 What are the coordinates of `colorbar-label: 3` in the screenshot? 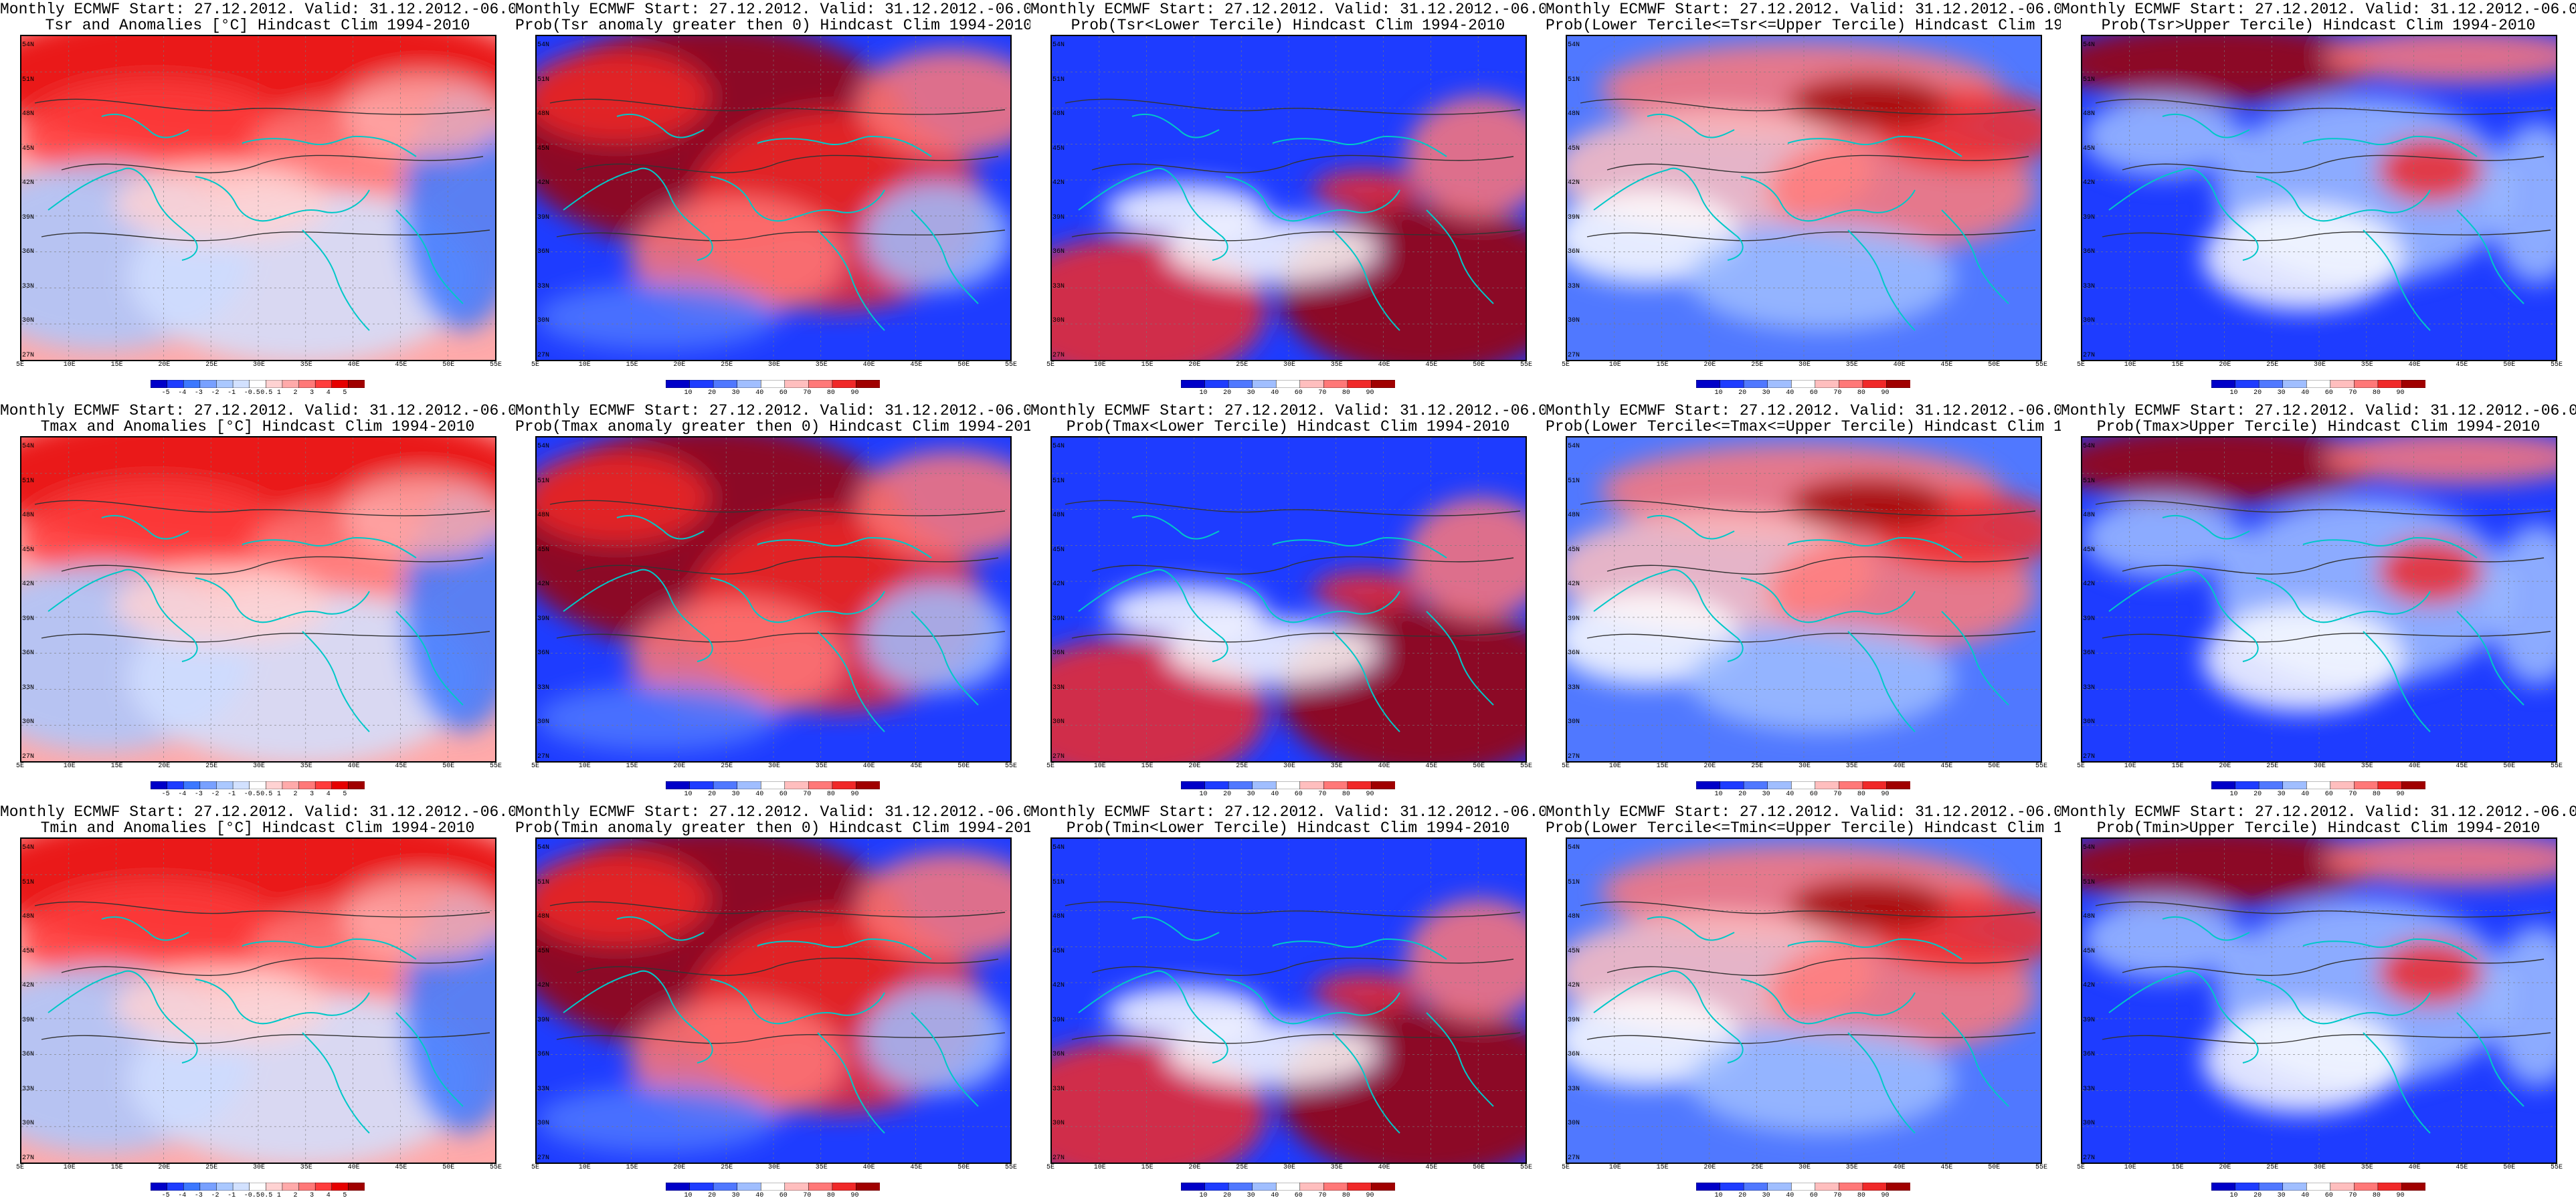 It's located at (312, 393).